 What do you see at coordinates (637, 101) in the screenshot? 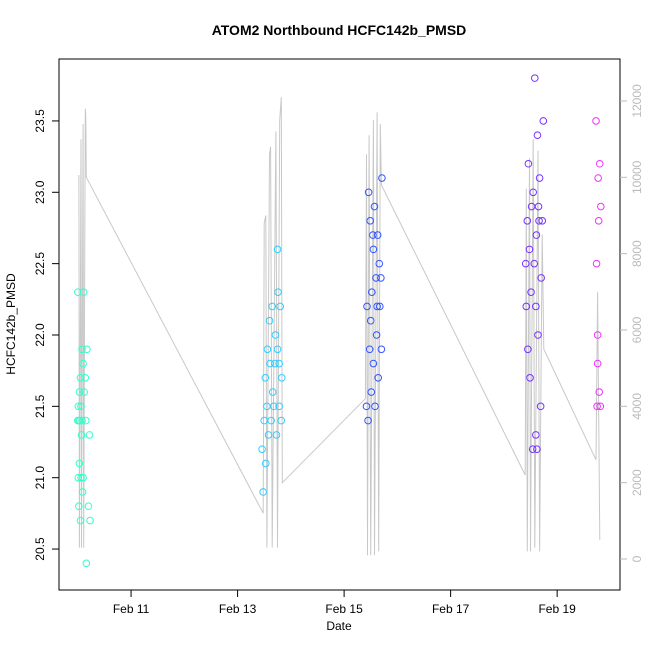
I see `y2-tick-label: 12000` at bounding box center [637, 101].